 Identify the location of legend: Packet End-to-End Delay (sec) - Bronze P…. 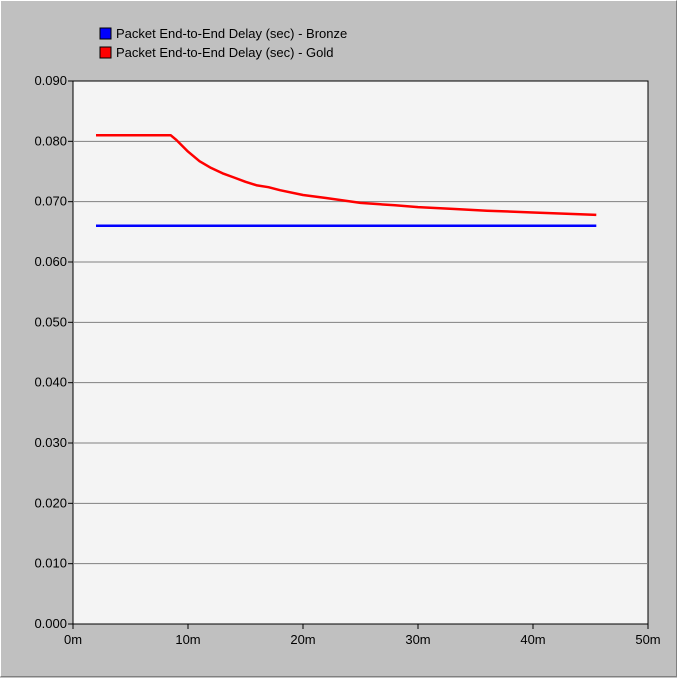
(223, 43).